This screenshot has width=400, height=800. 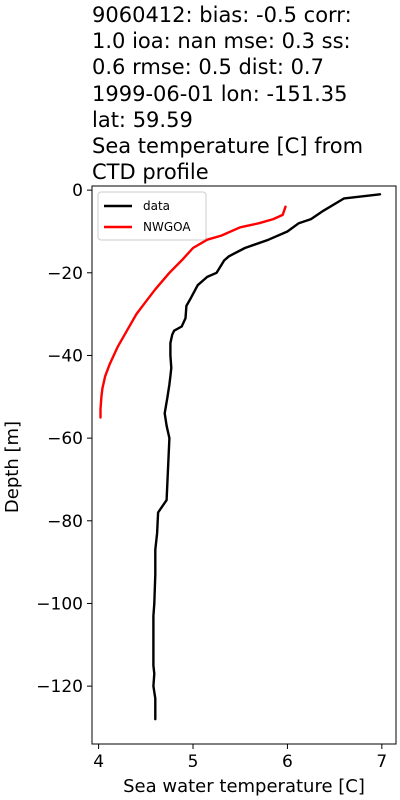 What do you see at coordinates (59, 687) in the screenshot?
I see `y-tick-label: −120` at bounding box center [59, 687].